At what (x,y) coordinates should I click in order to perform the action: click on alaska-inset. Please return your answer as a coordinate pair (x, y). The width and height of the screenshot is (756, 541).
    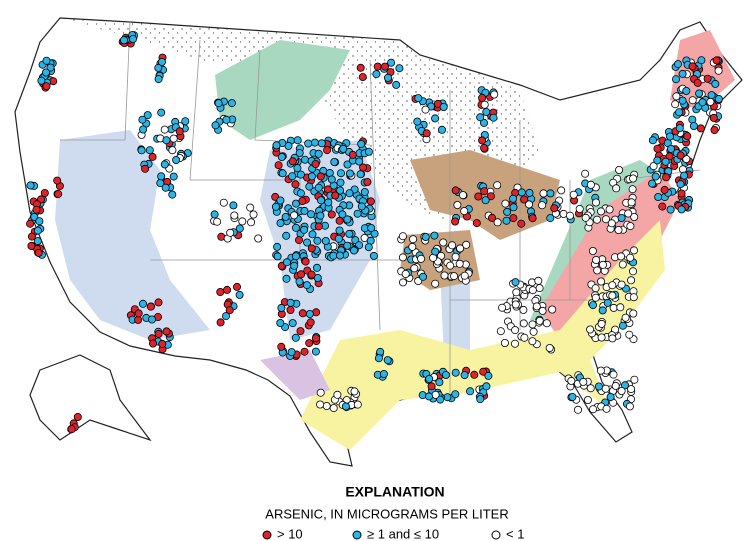
    Looking at the image, I should click on (90, 398).